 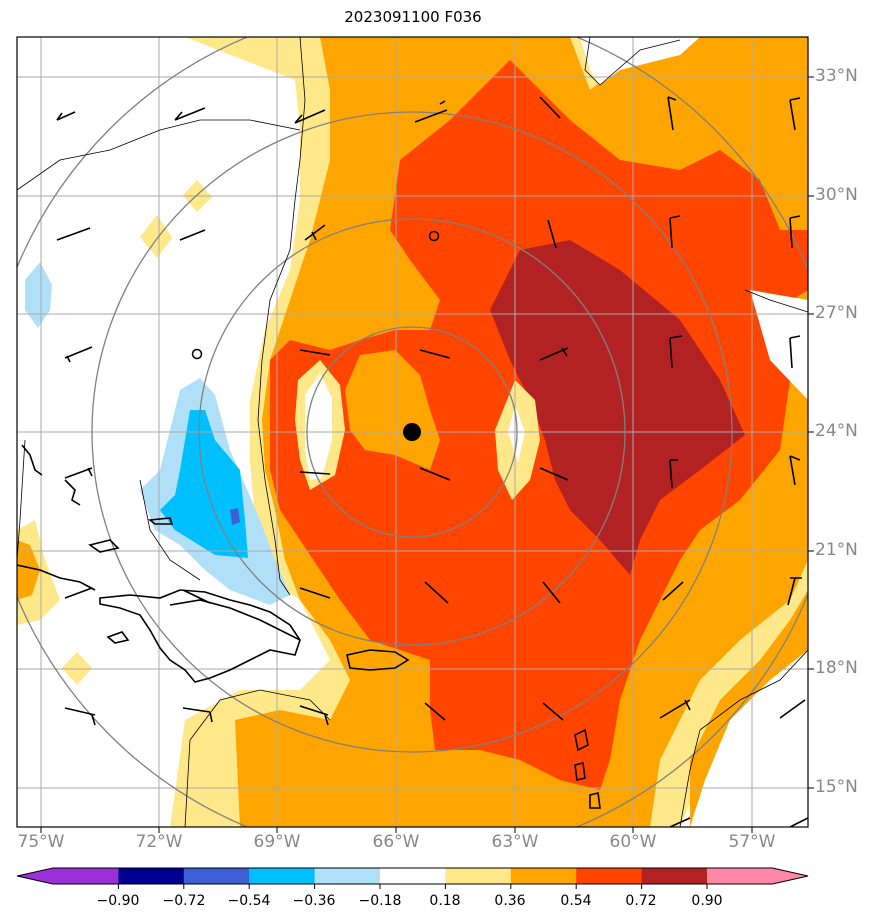 What do you see at coordinates (641, 901) in the screenshot?
I see `colorbar-tick-label: 0.72` at bounding box center [641, 901].